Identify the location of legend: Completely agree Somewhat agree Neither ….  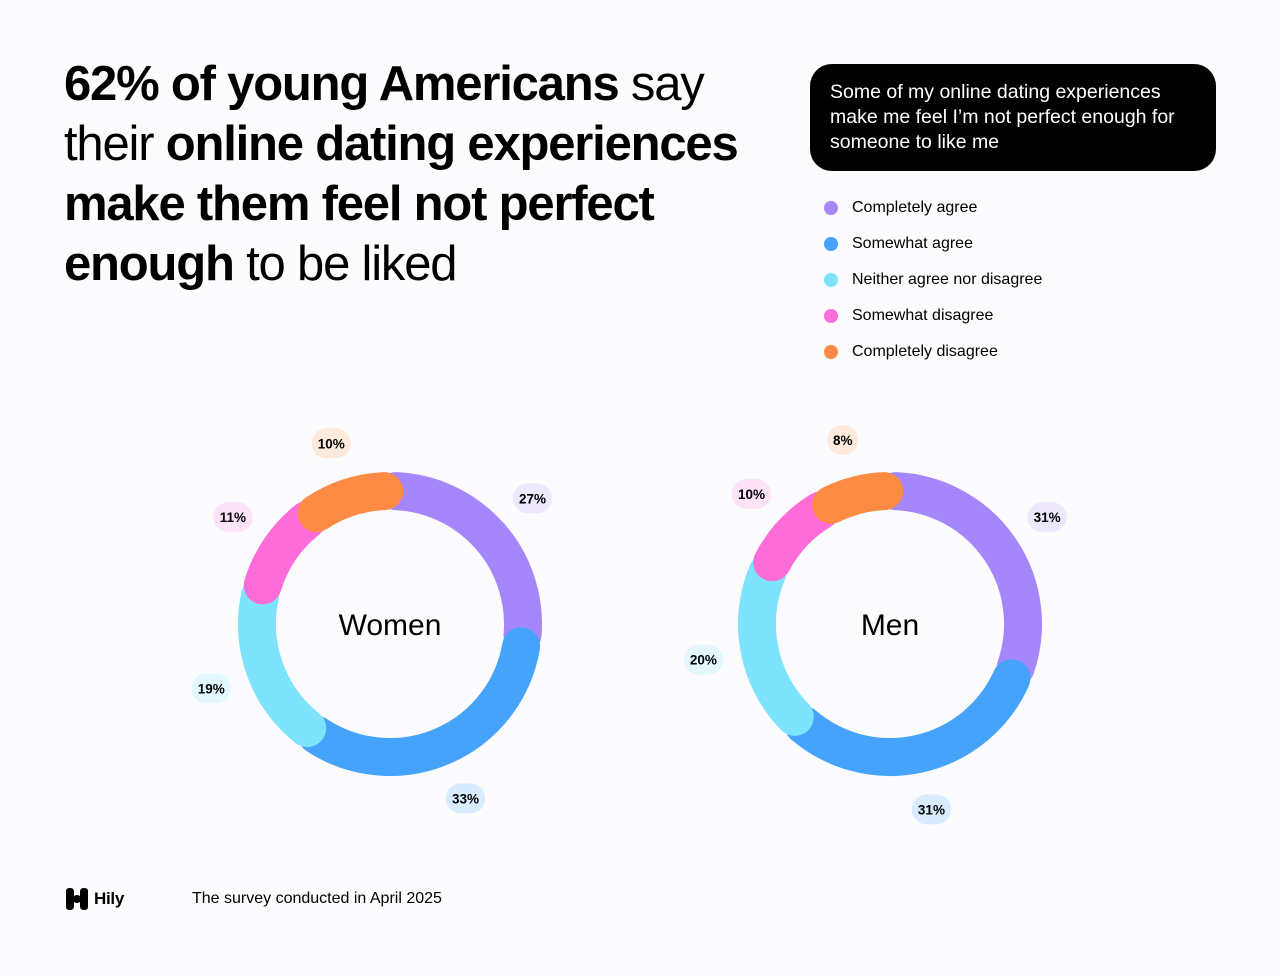
(933, 280).